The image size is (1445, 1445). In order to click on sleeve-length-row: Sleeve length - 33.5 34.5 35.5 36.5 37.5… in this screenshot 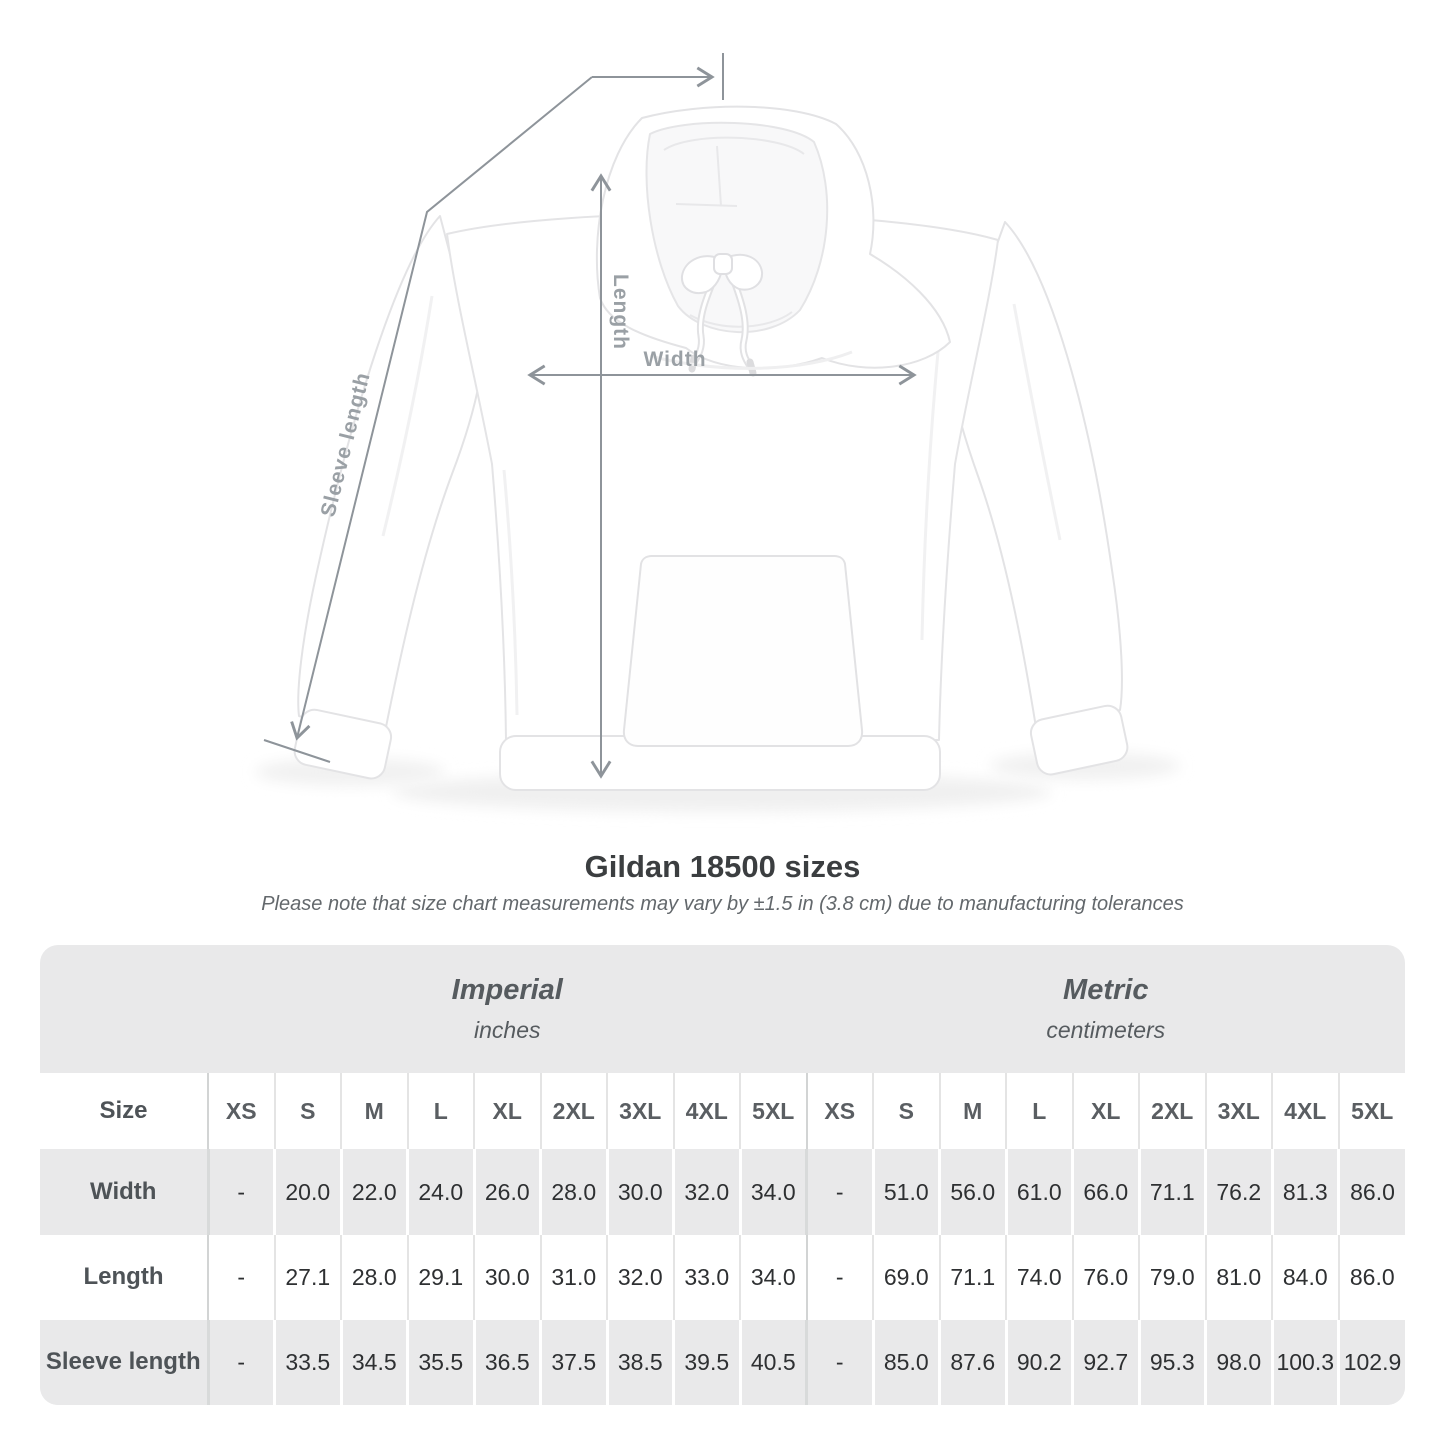, I will do `click(722, 1362)`.